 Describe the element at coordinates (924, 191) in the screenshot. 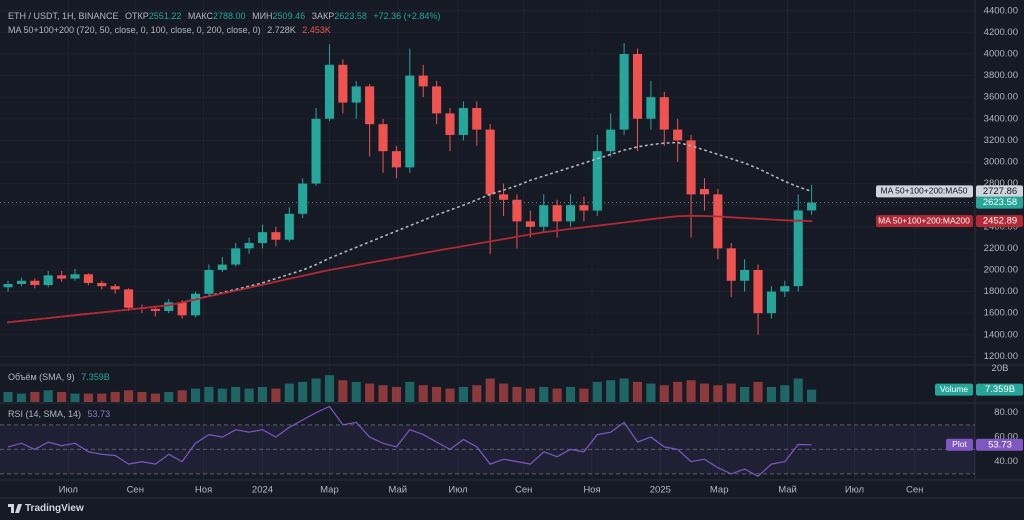

I see `ma-name: MA 50+100+200:MA50` at that location.